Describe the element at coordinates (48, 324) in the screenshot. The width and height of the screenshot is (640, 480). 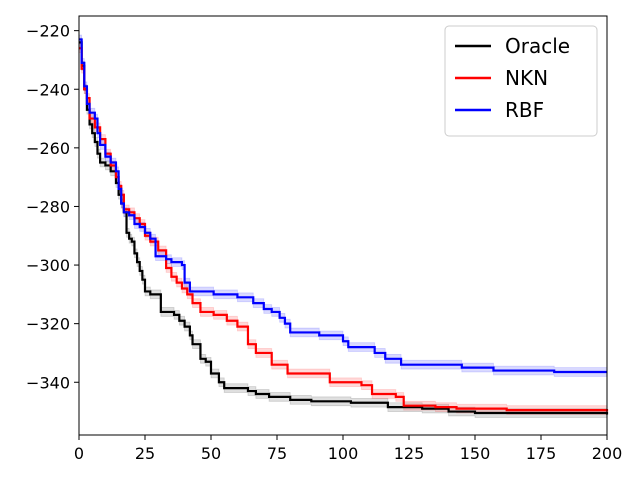
I see `y-tick-label: −320` at that location.